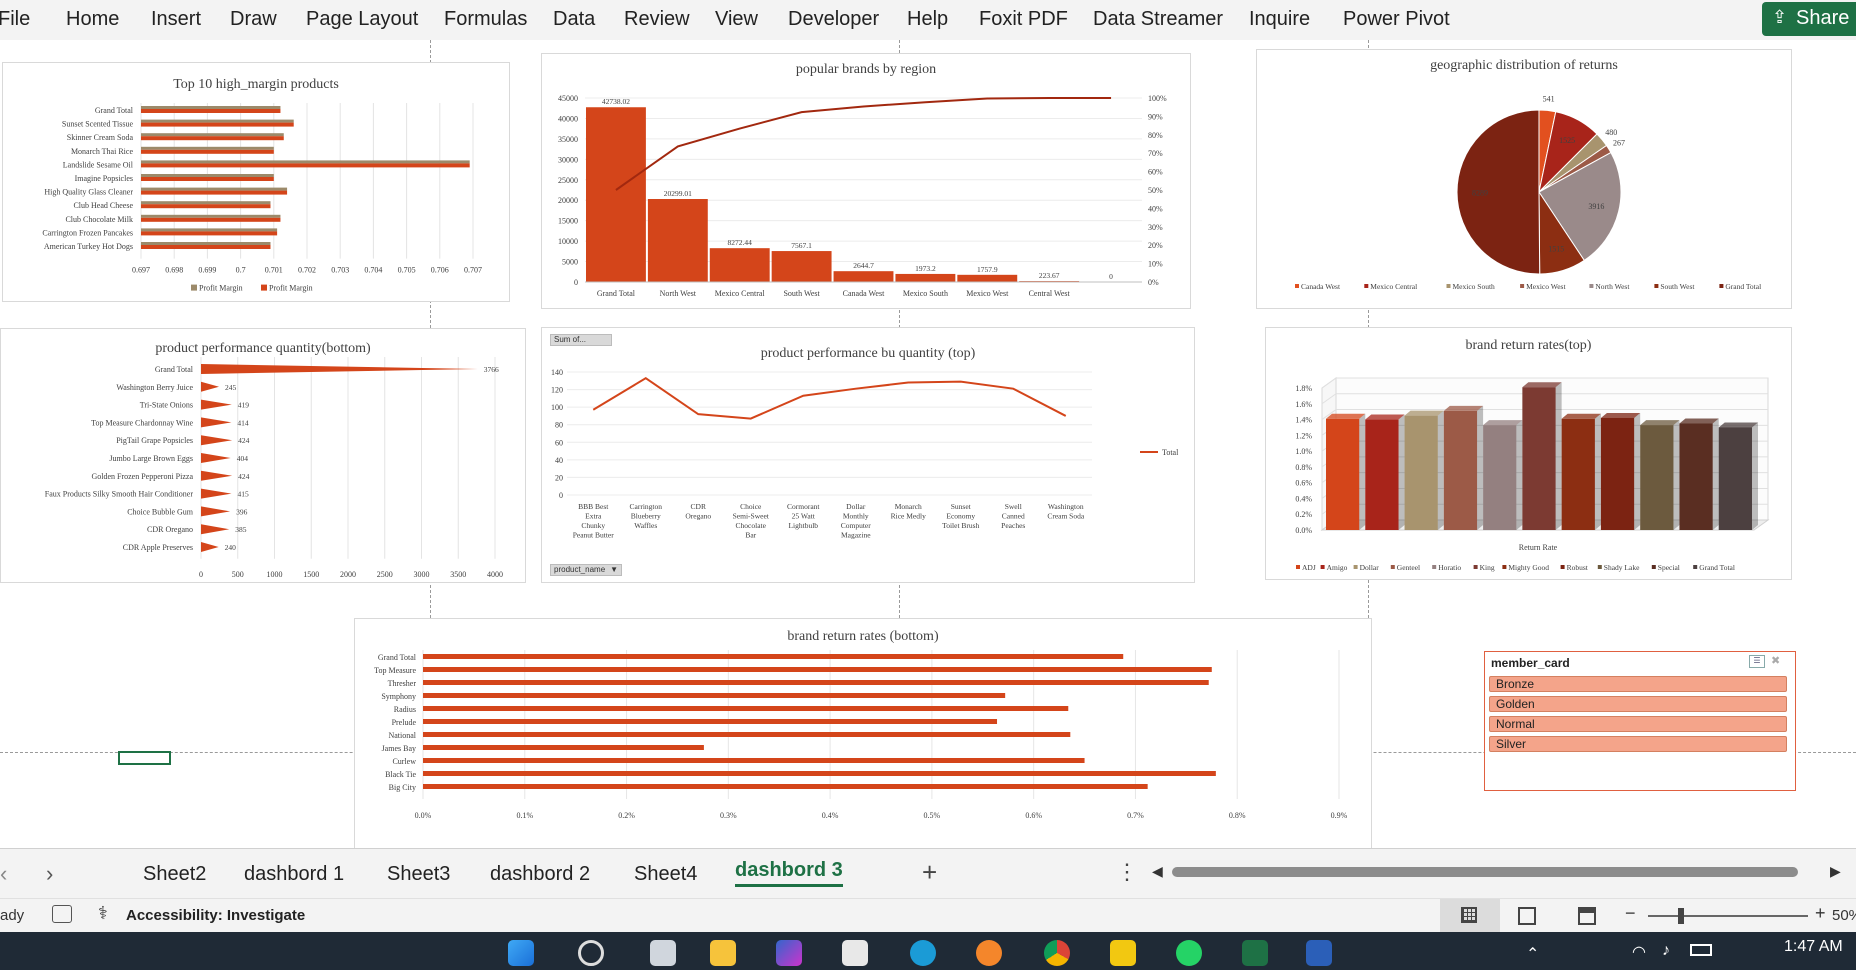  What do you see at coordinates (1280, 19) in the screenshot?
I see `tab-inquire: Inquire` at bounding box center [1280, 19].